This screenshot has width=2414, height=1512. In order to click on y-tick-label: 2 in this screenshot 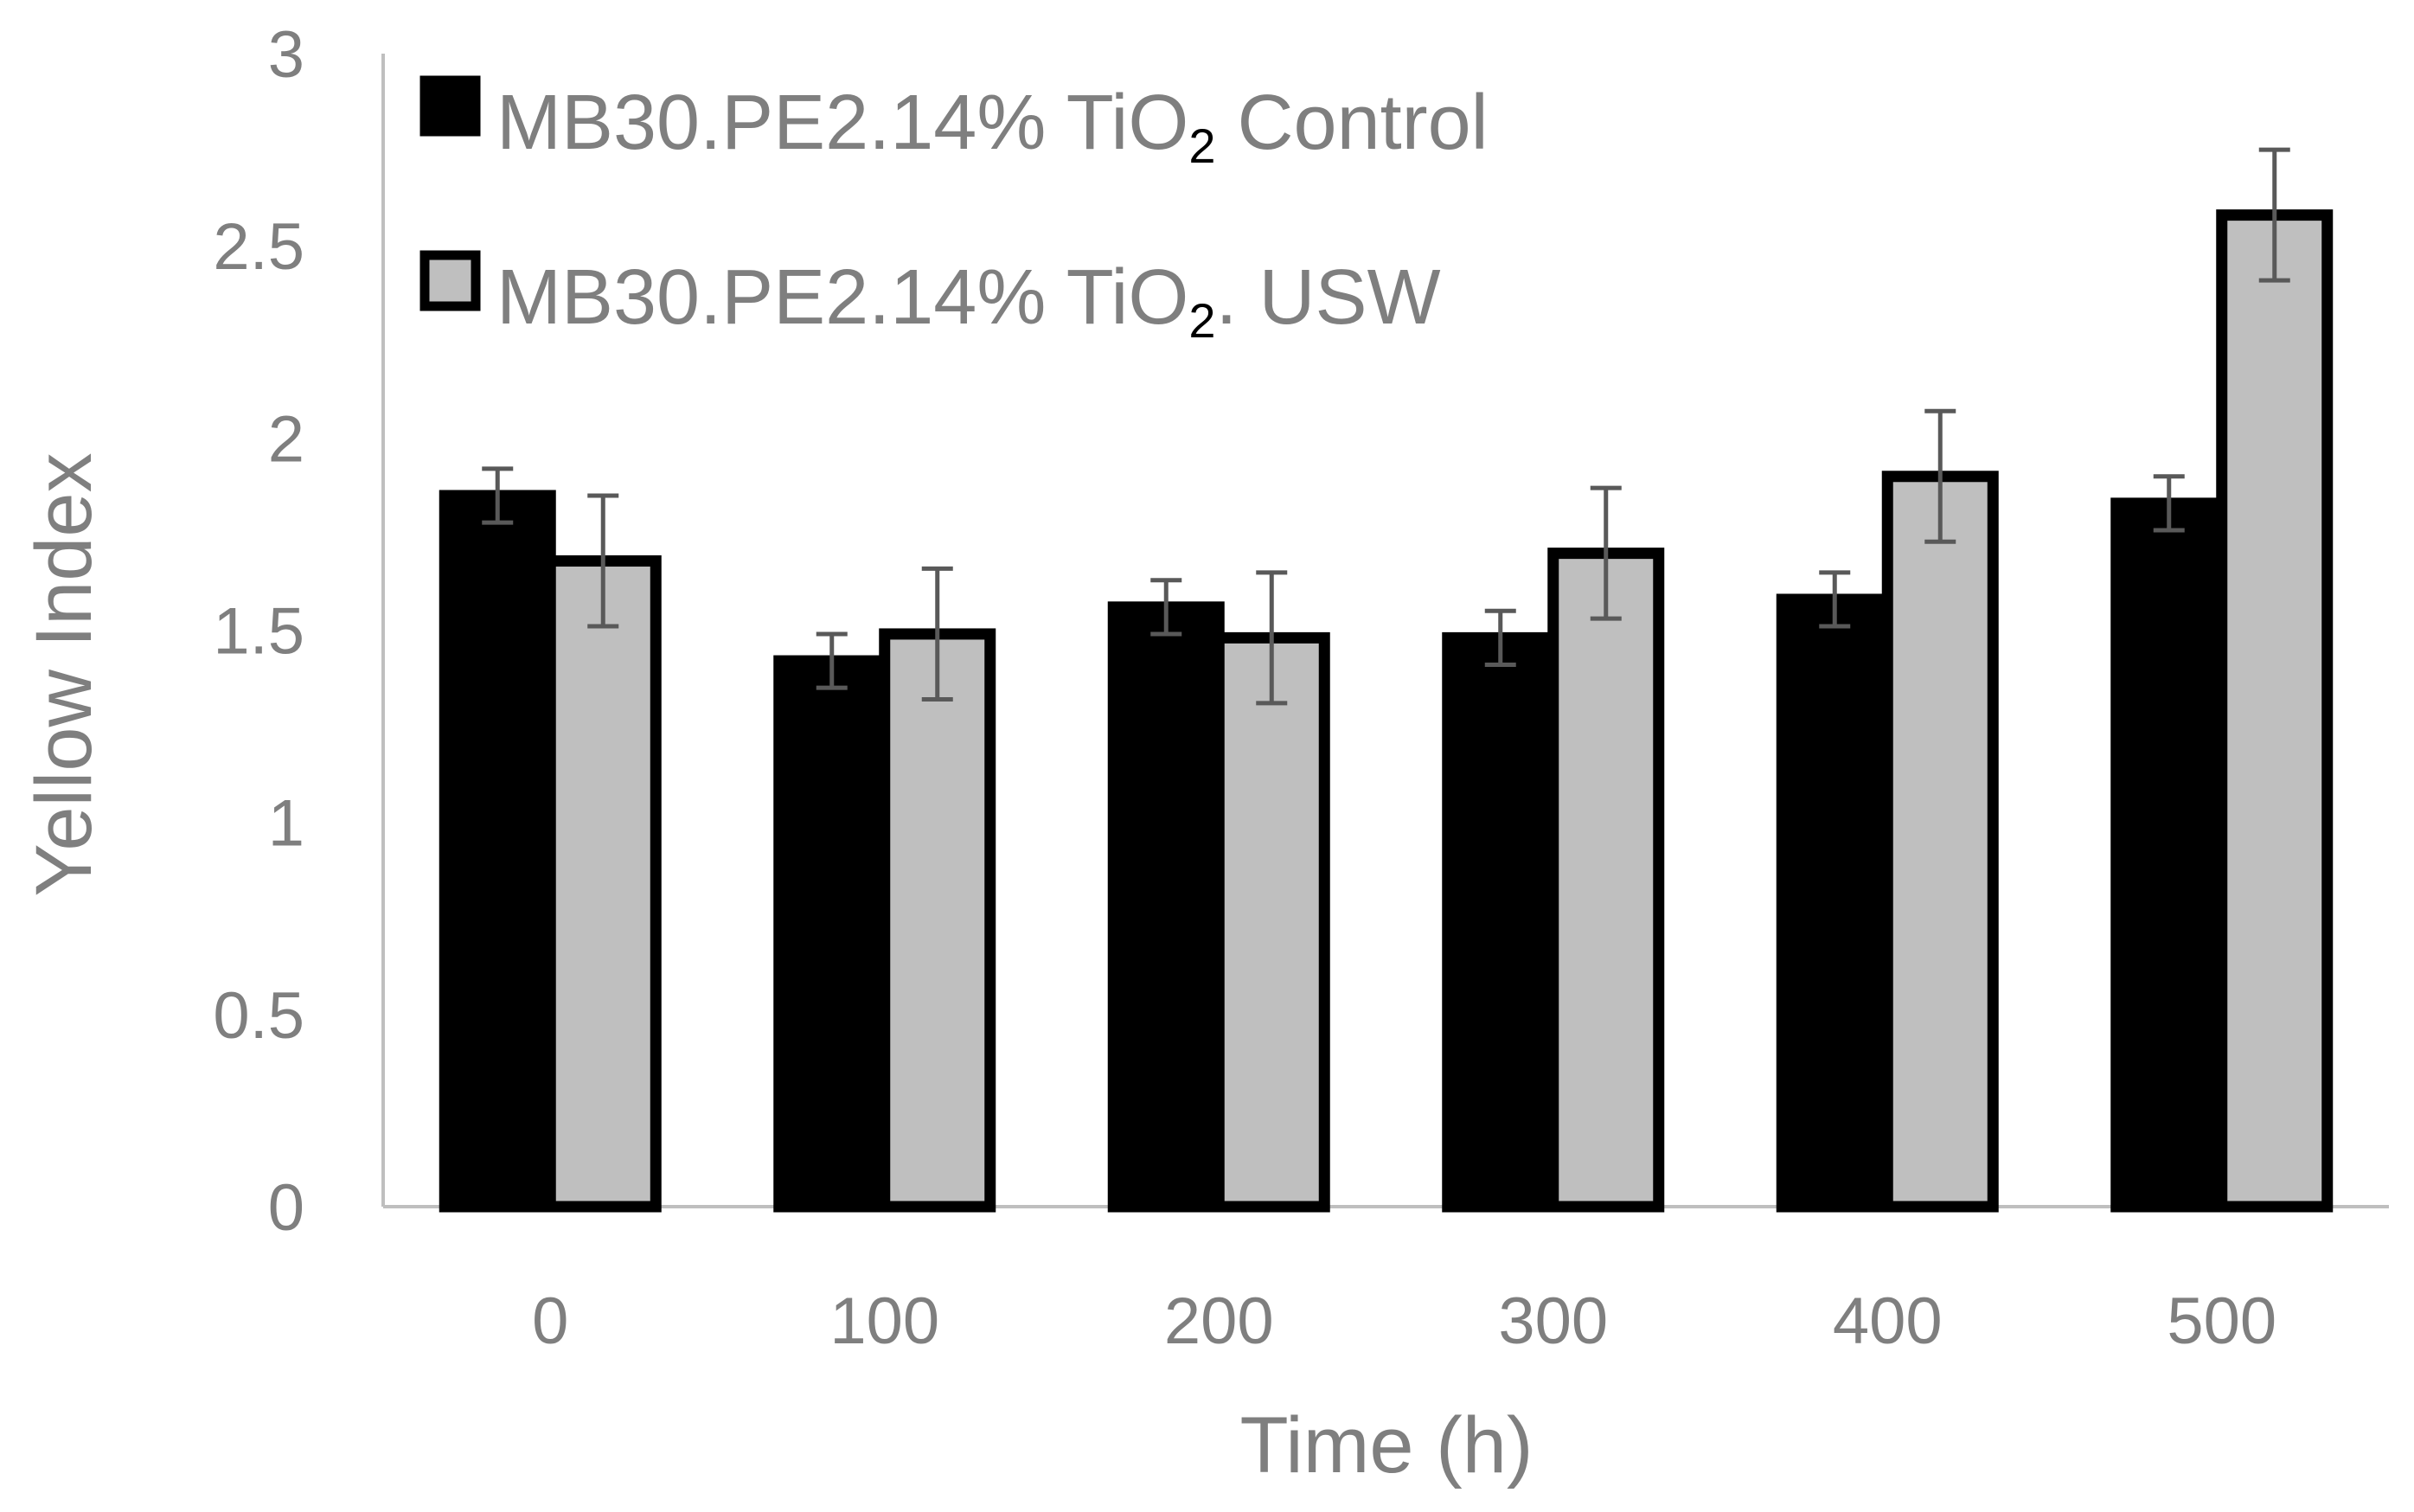, I will do `click(286, 439)`.